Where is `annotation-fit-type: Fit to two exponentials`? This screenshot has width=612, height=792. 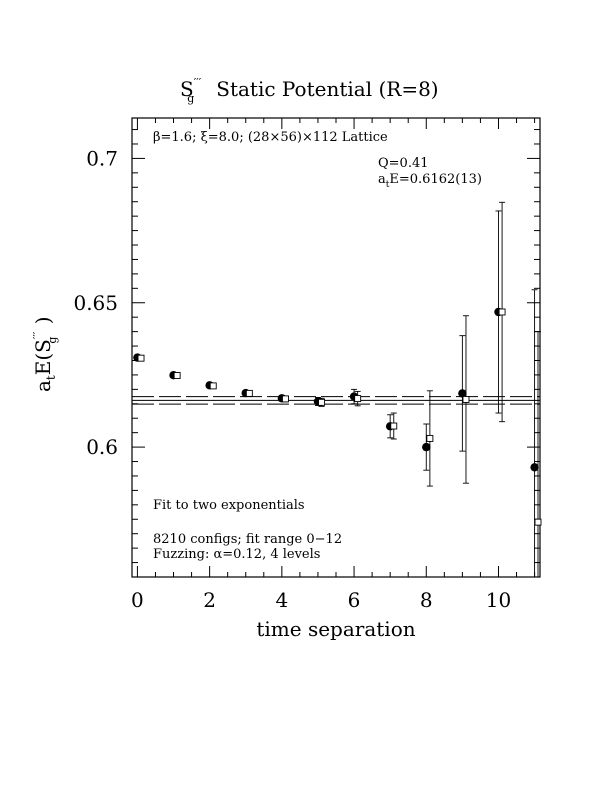
annotation-fit-type: Fit to two exponentials is located at coordinates (229, 505).